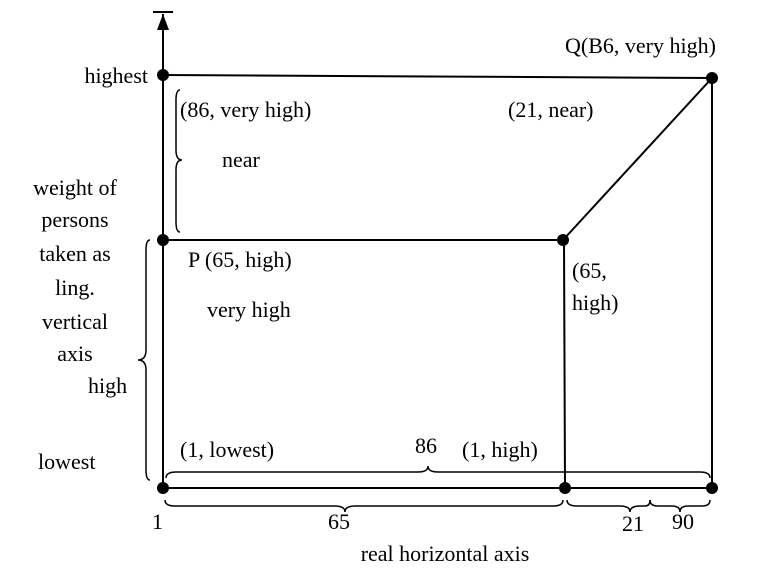 The image size is (768, 571). What do you see at coordinates (66, 461) in the screenshot?
I see `axis-label: lowest` at bounding box center [66, 461].